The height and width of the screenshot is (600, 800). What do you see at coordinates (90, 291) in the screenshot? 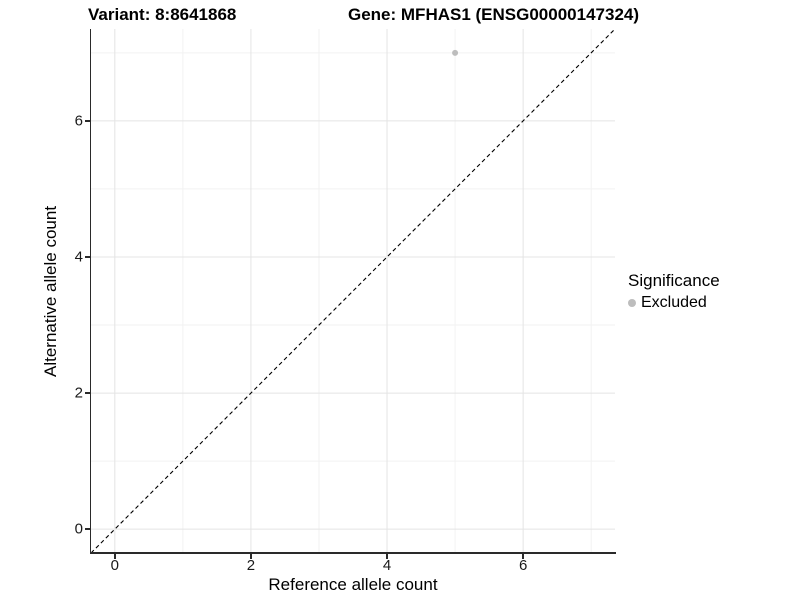
I see `y-axis-line` at bounding box center [90, 291].